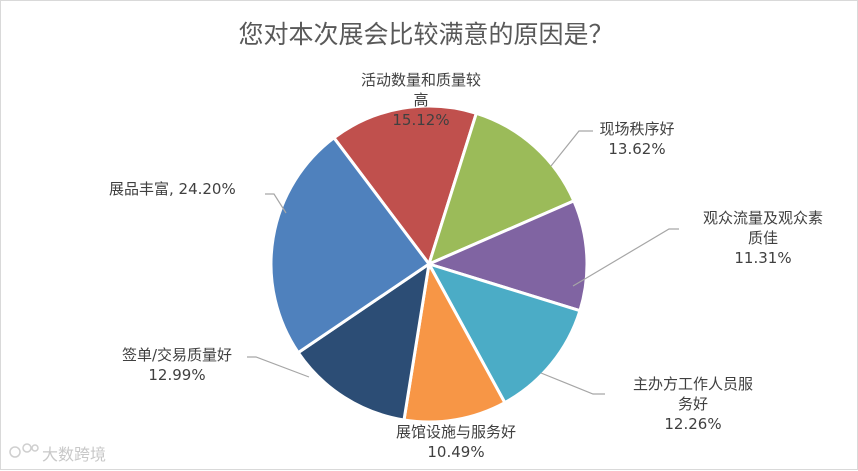 The height and width of the screenshot is (471, 858). I want to click on slice-label: 主办方工作人员服务好 12.26%, so click(693, 404).